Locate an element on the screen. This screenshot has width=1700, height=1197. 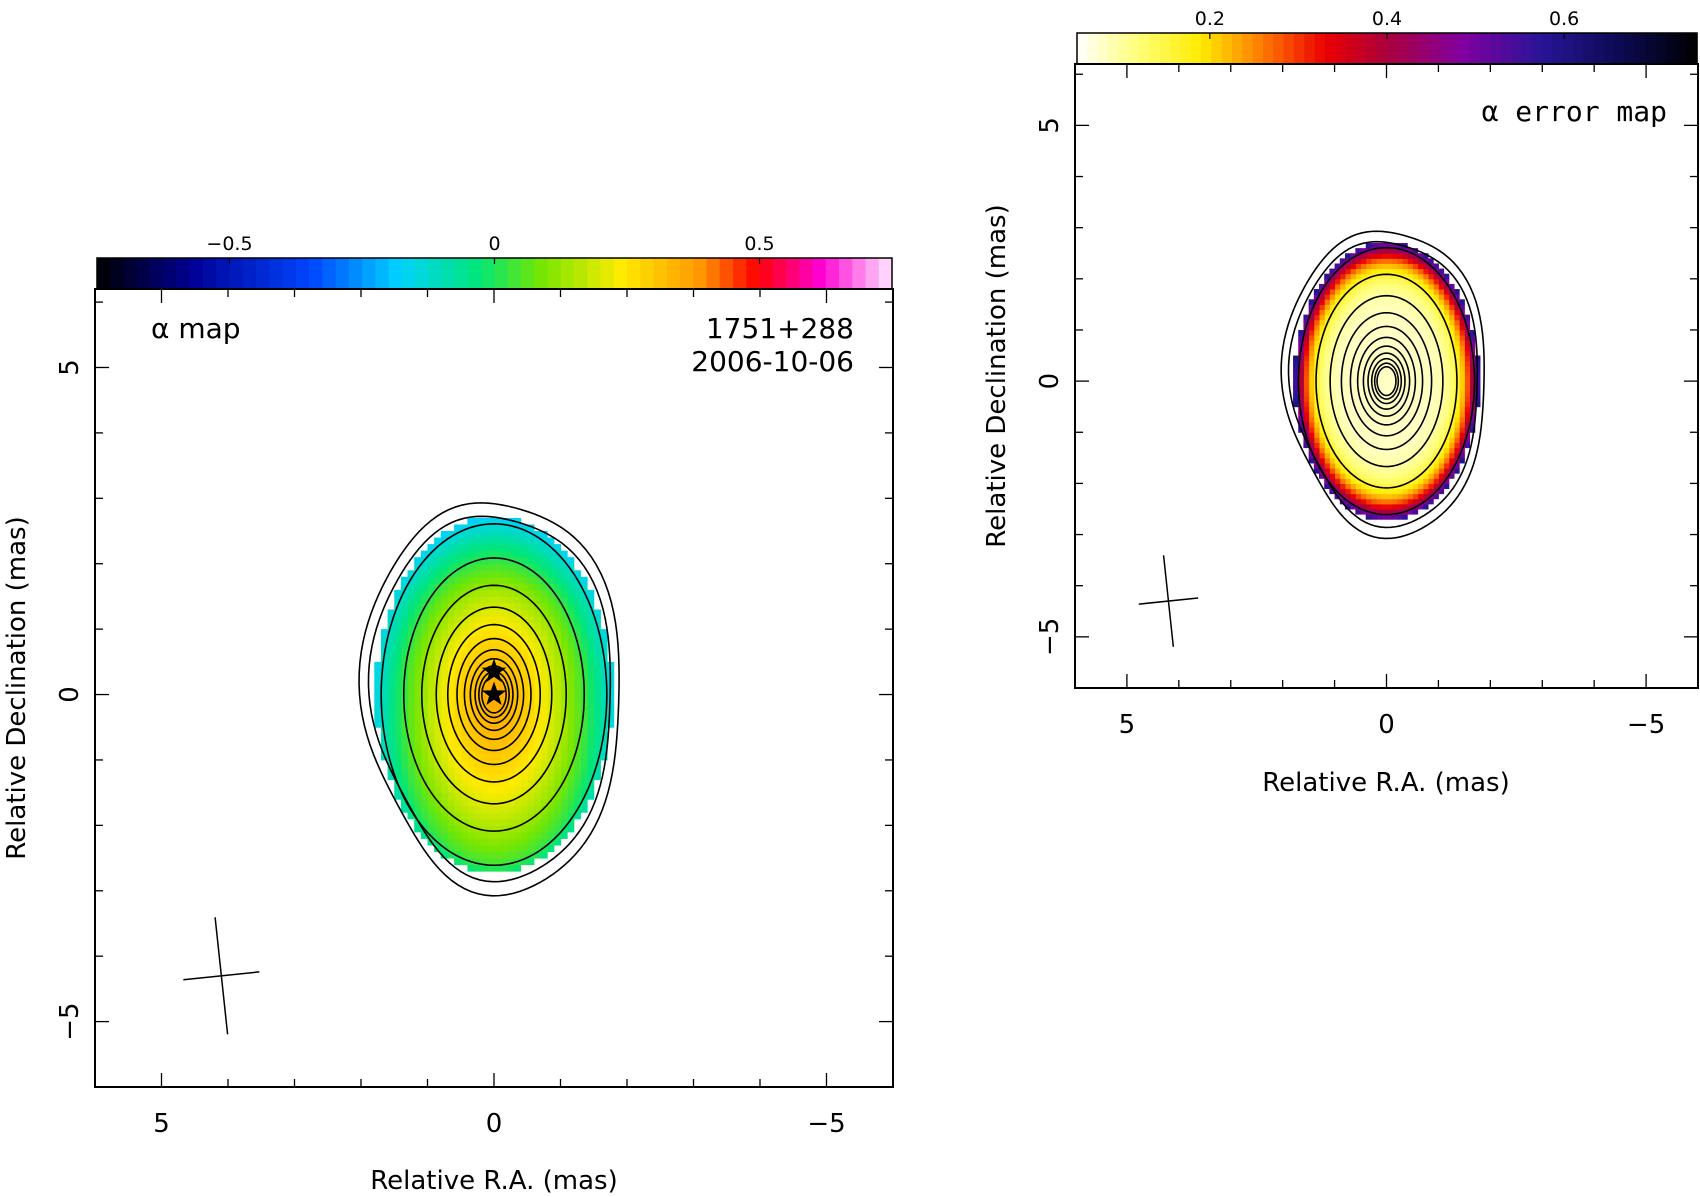
contour-line is located at coordinates (1386, 381).